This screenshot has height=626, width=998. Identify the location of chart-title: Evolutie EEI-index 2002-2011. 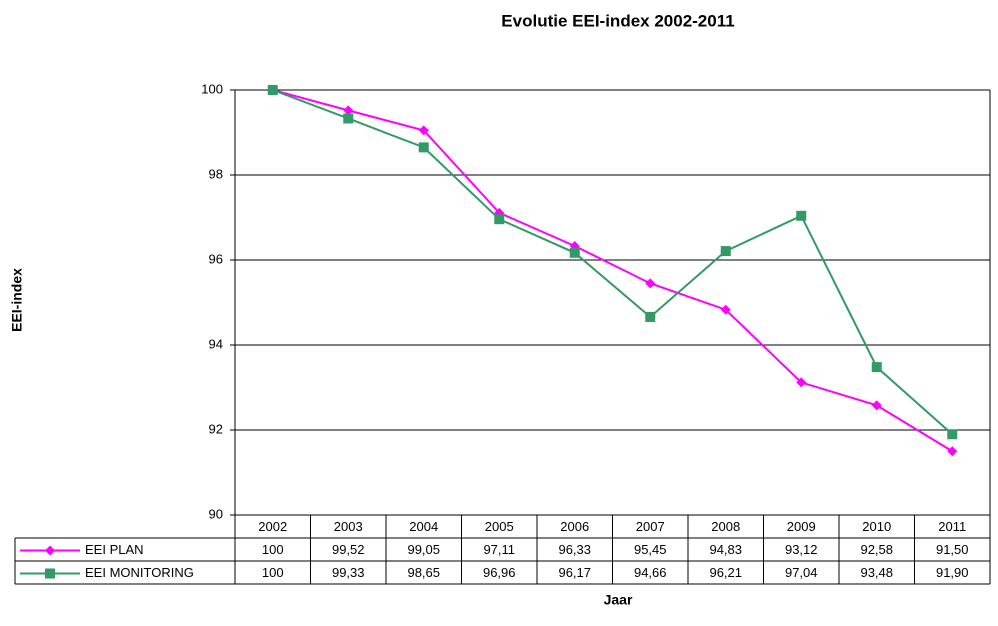
(617, 20).